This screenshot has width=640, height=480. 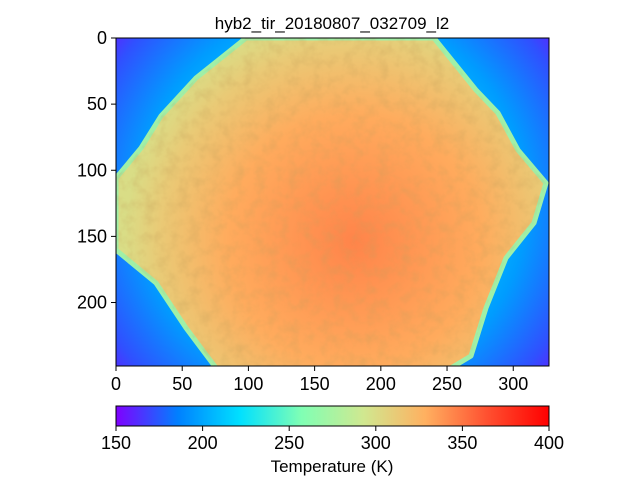 I want to click on y-axis: 0 50 100 150 200, so click(x=96, y=170).